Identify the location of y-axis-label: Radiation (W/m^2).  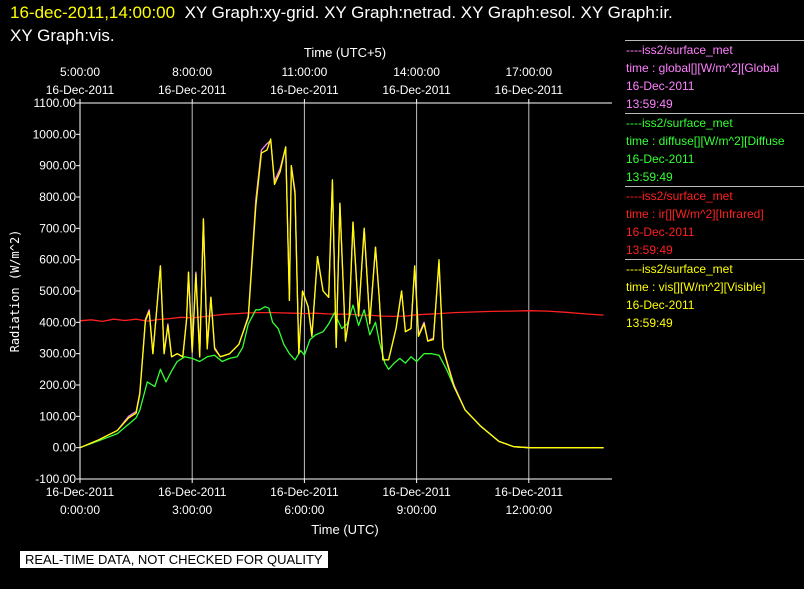
(15, 291).